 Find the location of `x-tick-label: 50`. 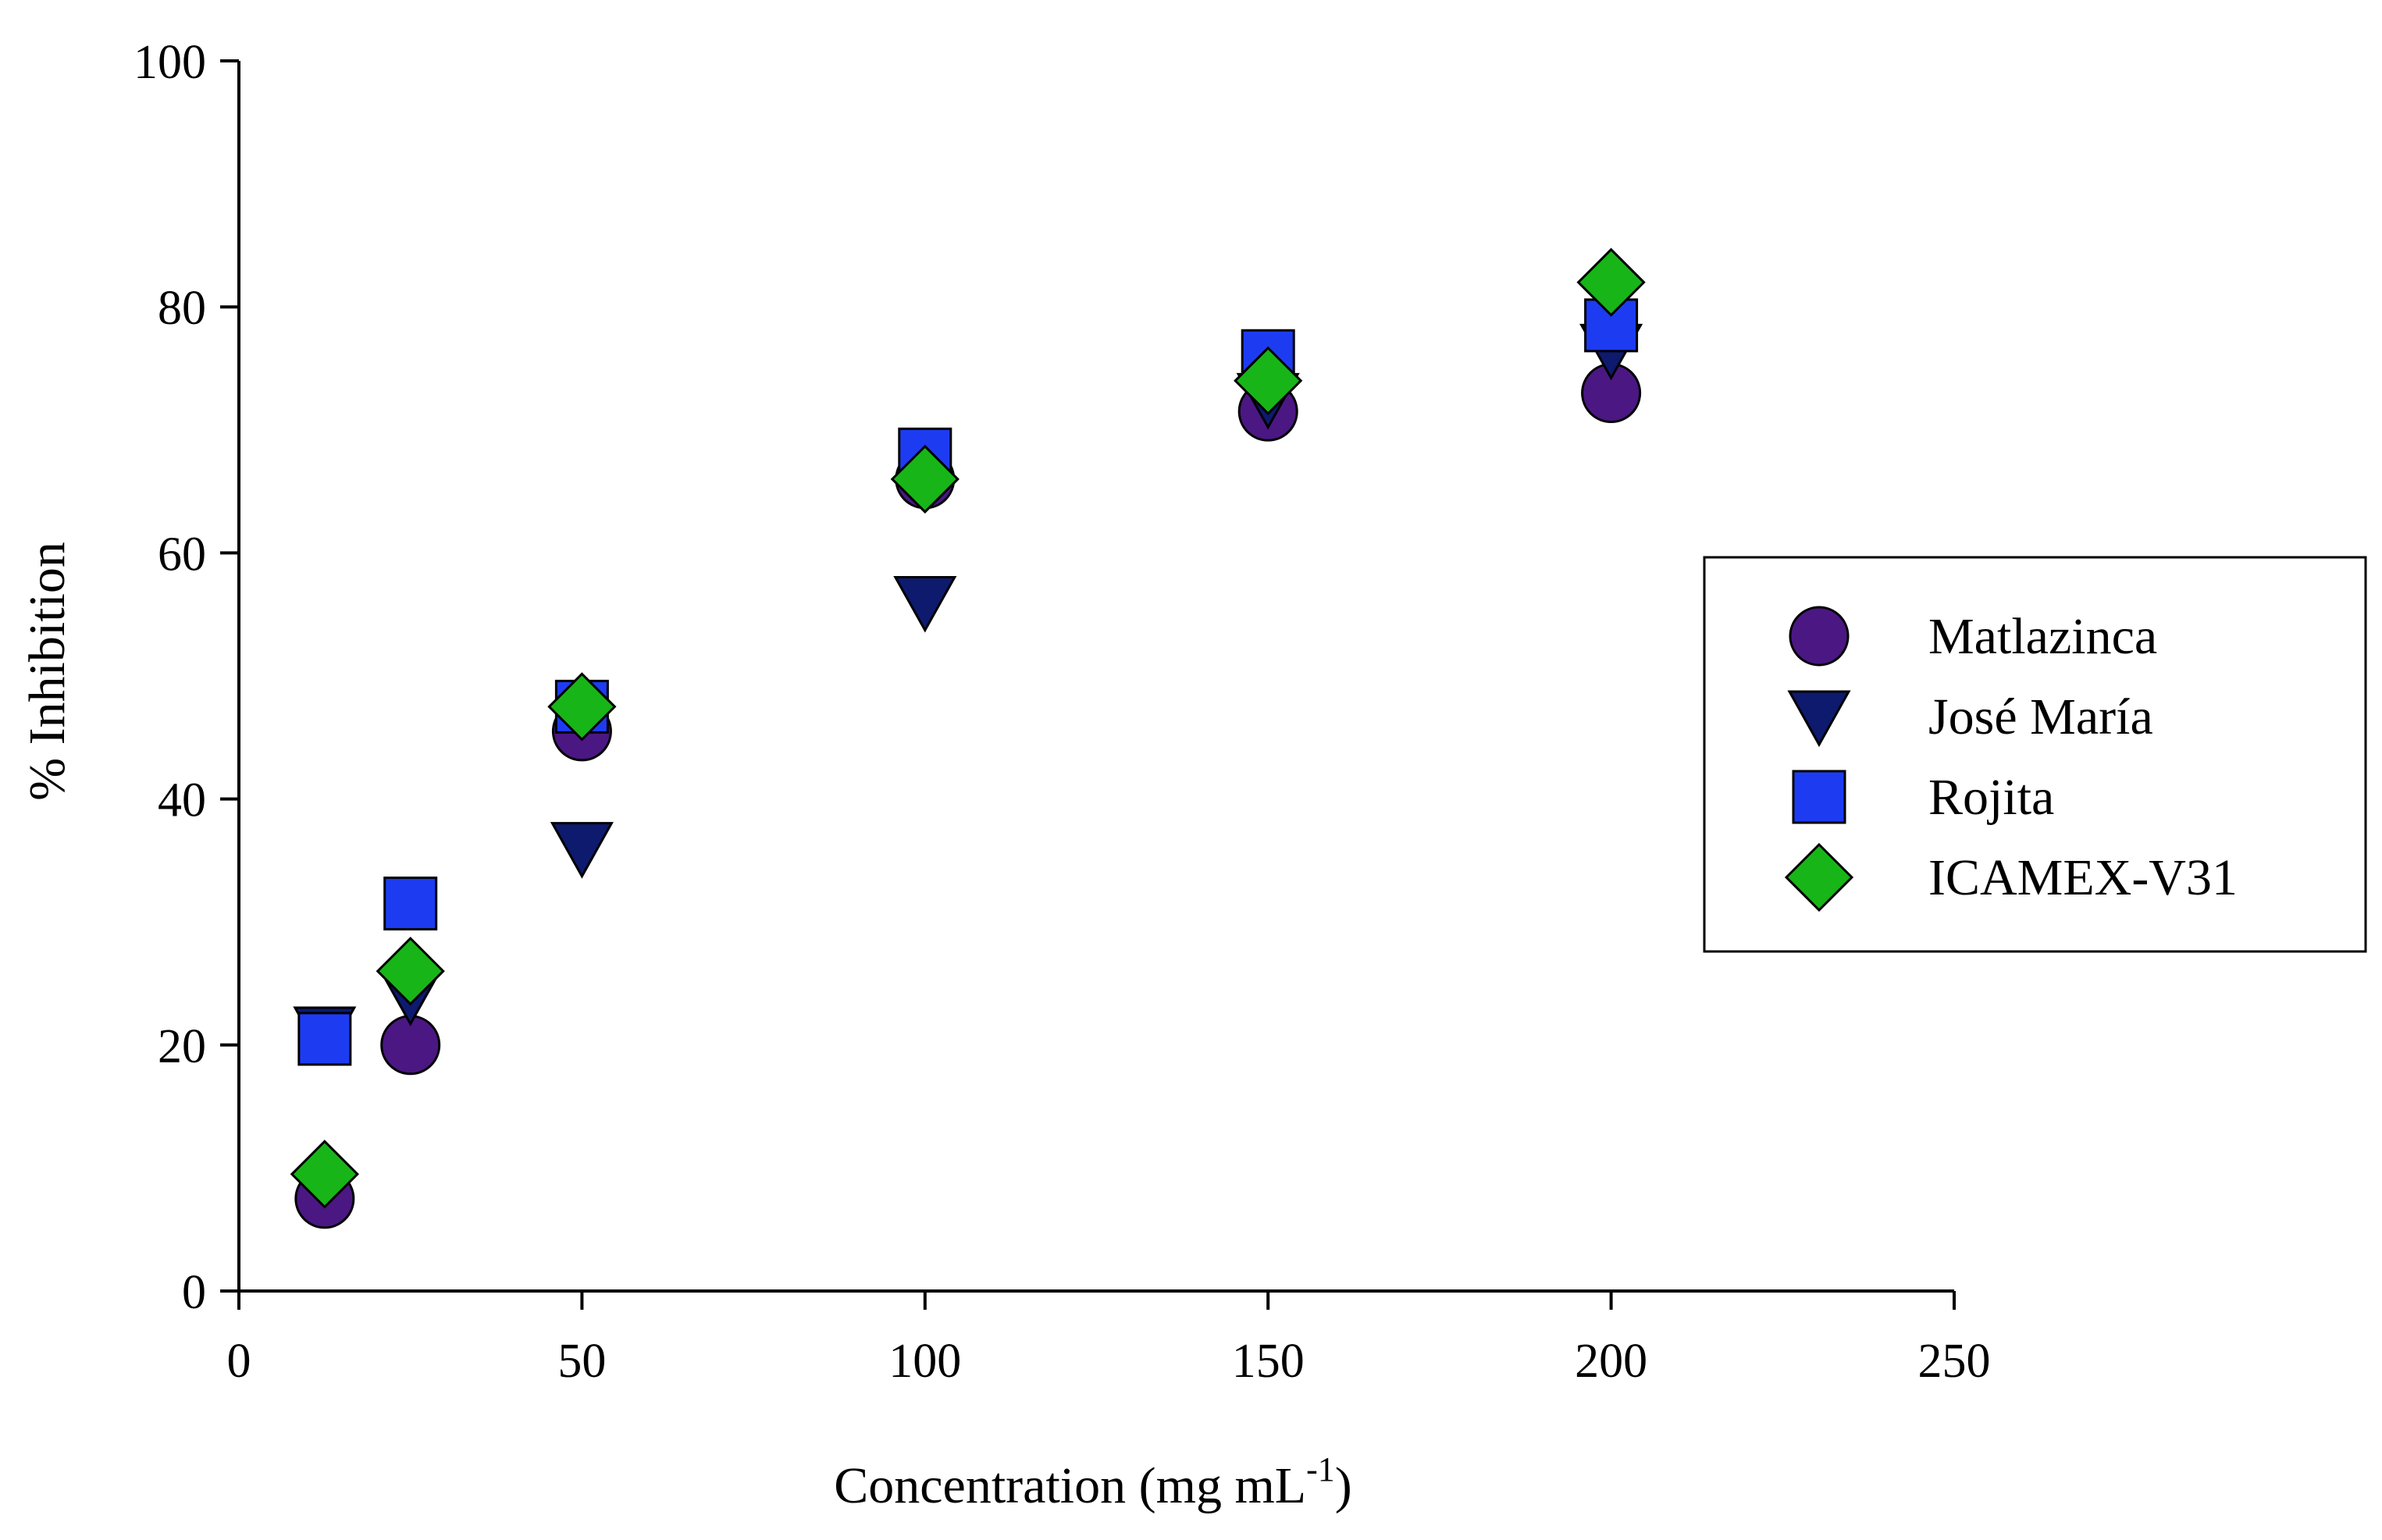

x-tick-label: 50 is located at coordinates (582, 1361).